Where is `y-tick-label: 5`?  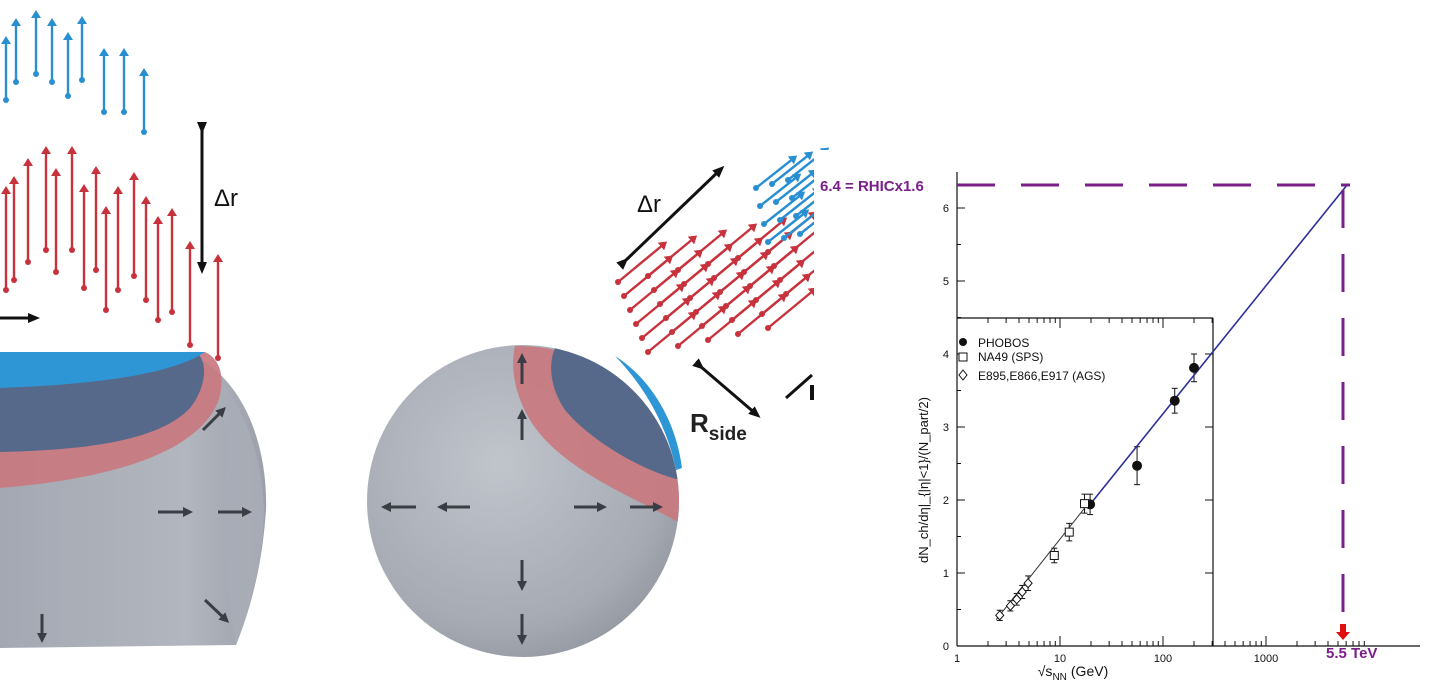 y-tick-label: 5 is located at coordinates (946, 282).